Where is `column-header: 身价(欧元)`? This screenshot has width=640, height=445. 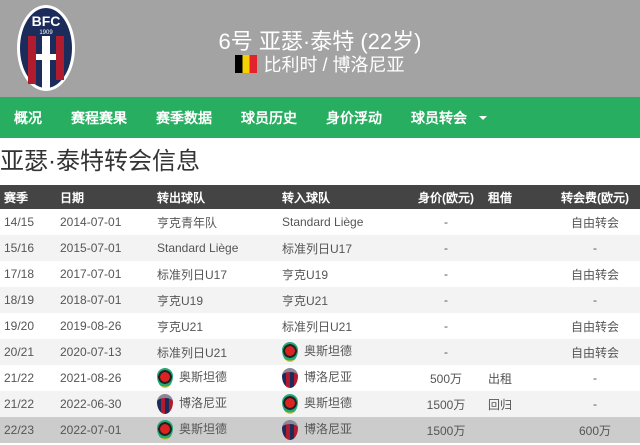
column-header: 身价(欧元) is located at coordinates (444, 197).